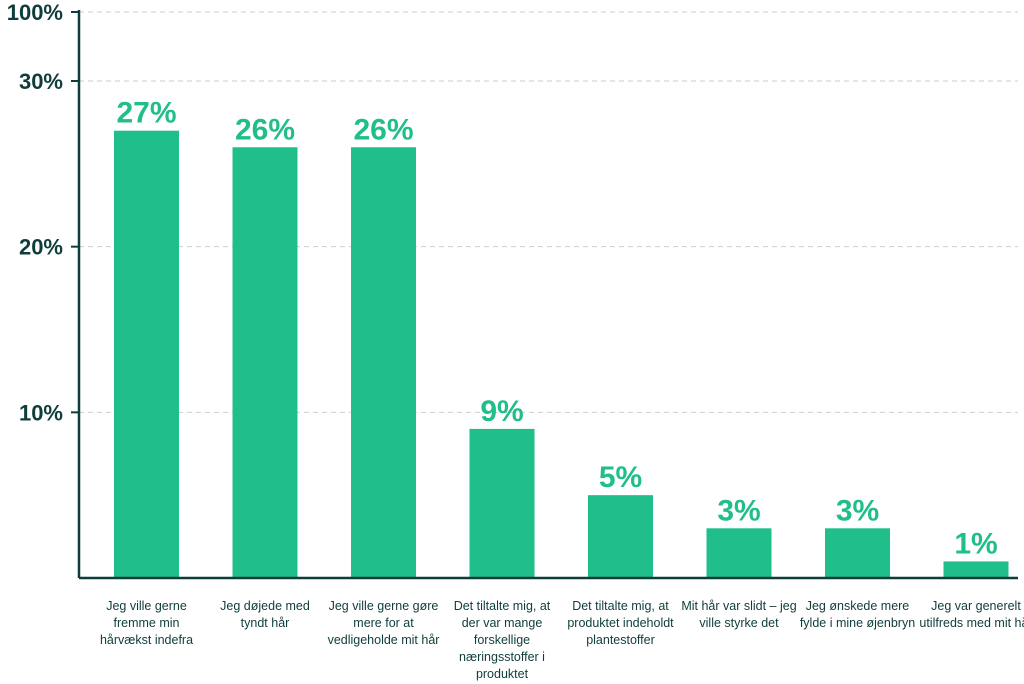  I want to click on y-tick-label: 30%, so click(41, 81).